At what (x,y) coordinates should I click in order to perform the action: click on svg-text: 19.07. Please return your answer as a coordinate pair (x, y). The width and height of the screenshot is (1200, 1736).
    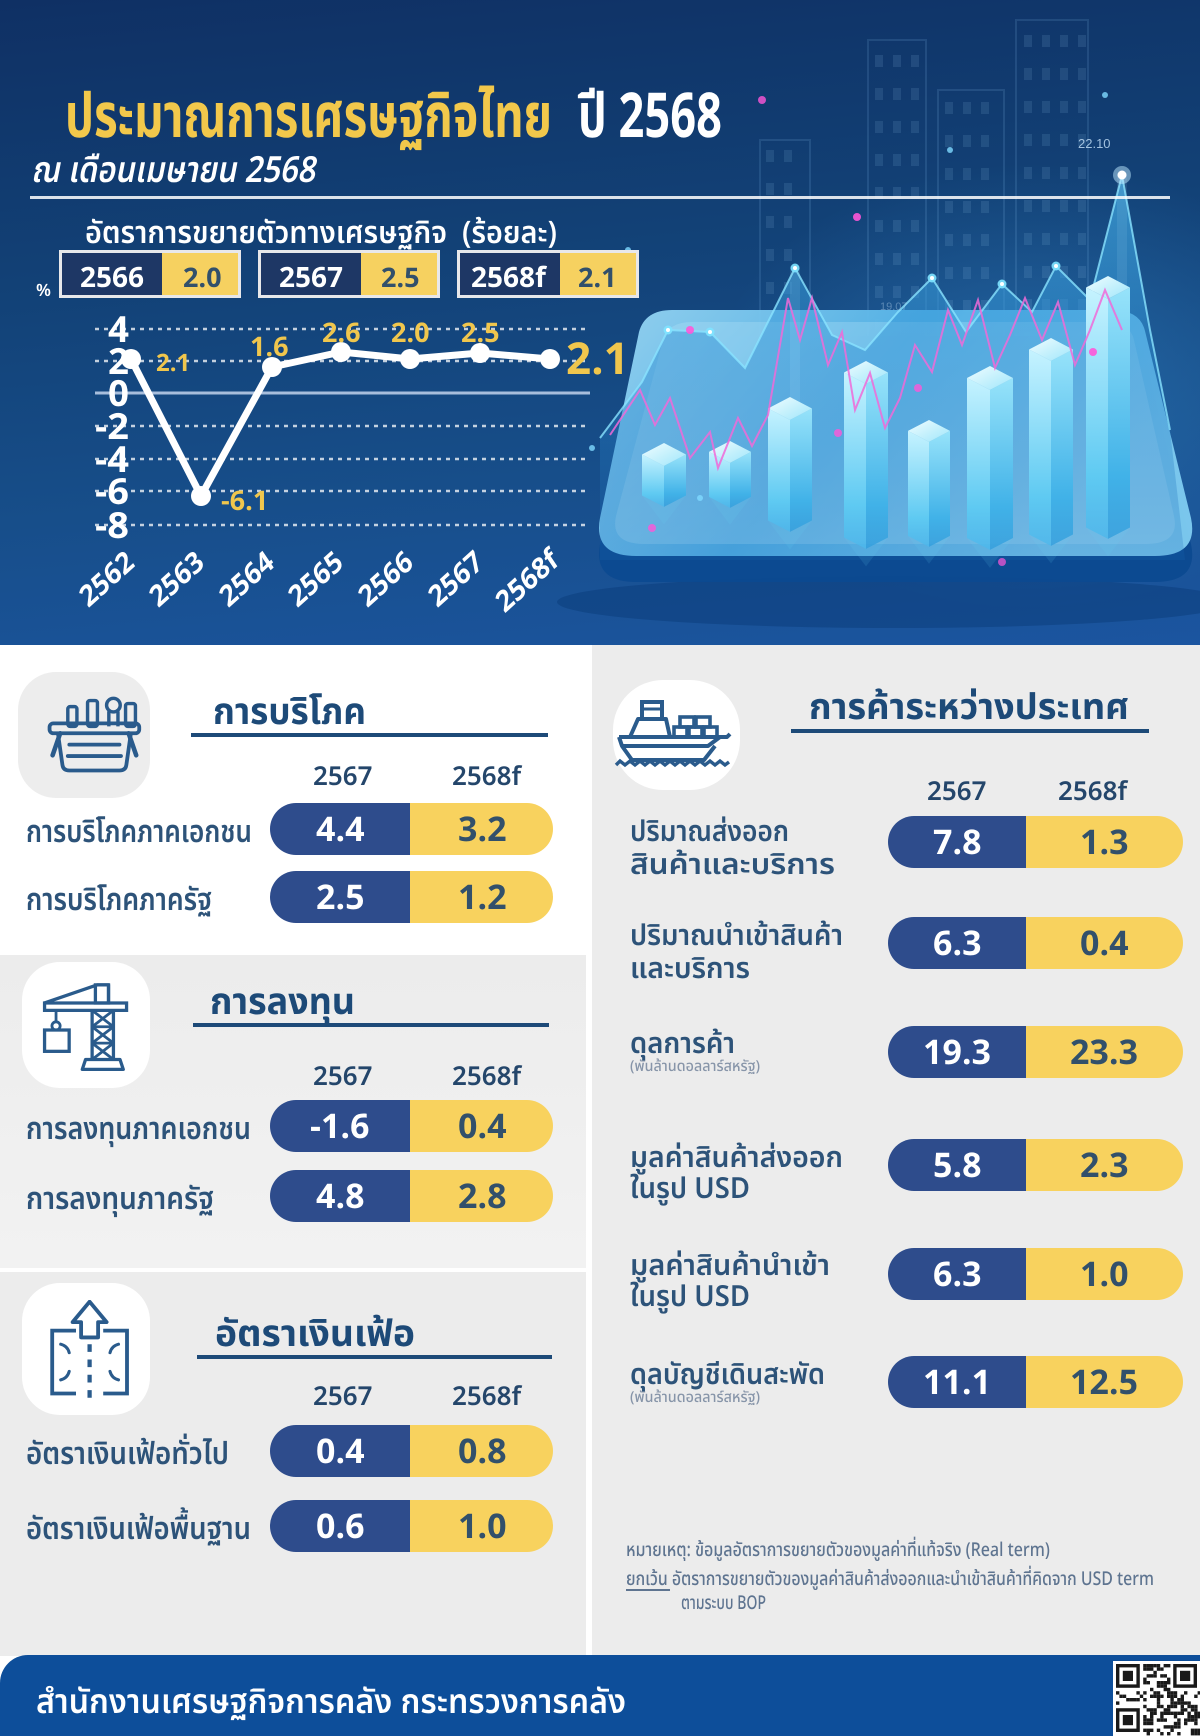
    Looking at the image, I should click on (894, 307).